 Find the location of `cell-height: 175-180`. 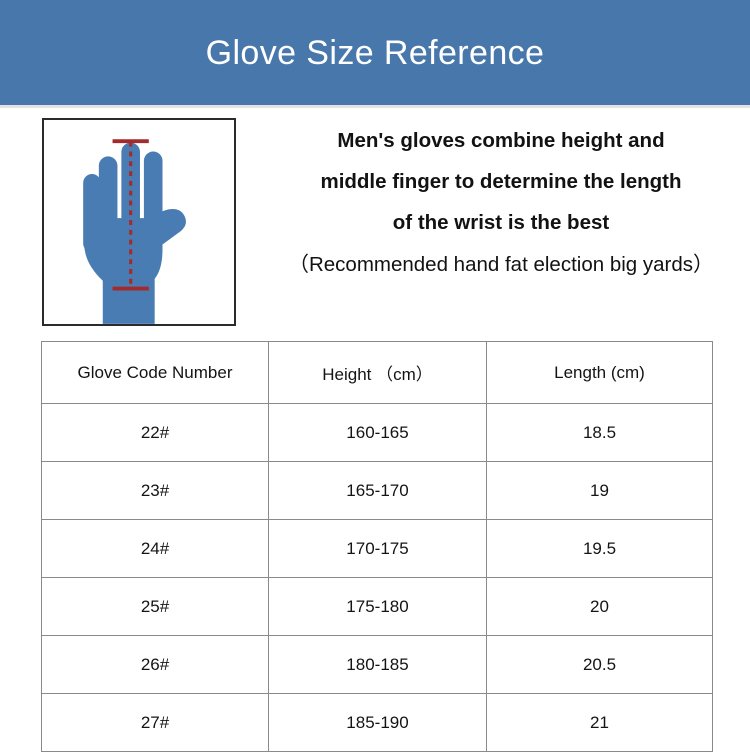

cell-height: 175-180 is located at coordinates (377, 606).